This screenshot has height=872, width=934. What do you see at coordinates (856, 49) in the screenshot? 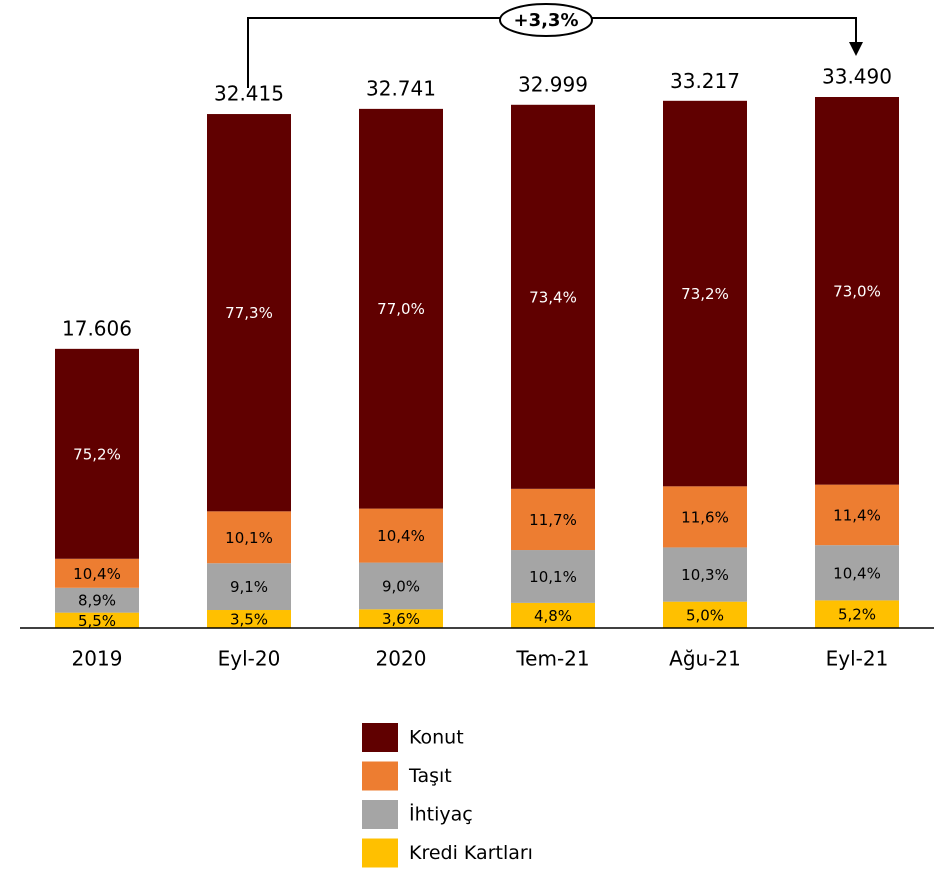
I see `growth-arrow` at bounding box center [856, 49].